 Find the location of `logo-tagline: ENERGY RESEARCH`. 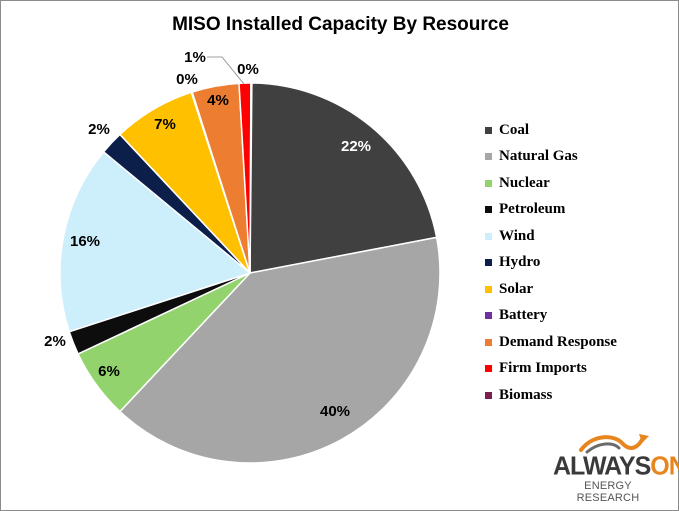

logo-tagline: ENERGY RESEARCH is located at coordinates (608, 492).